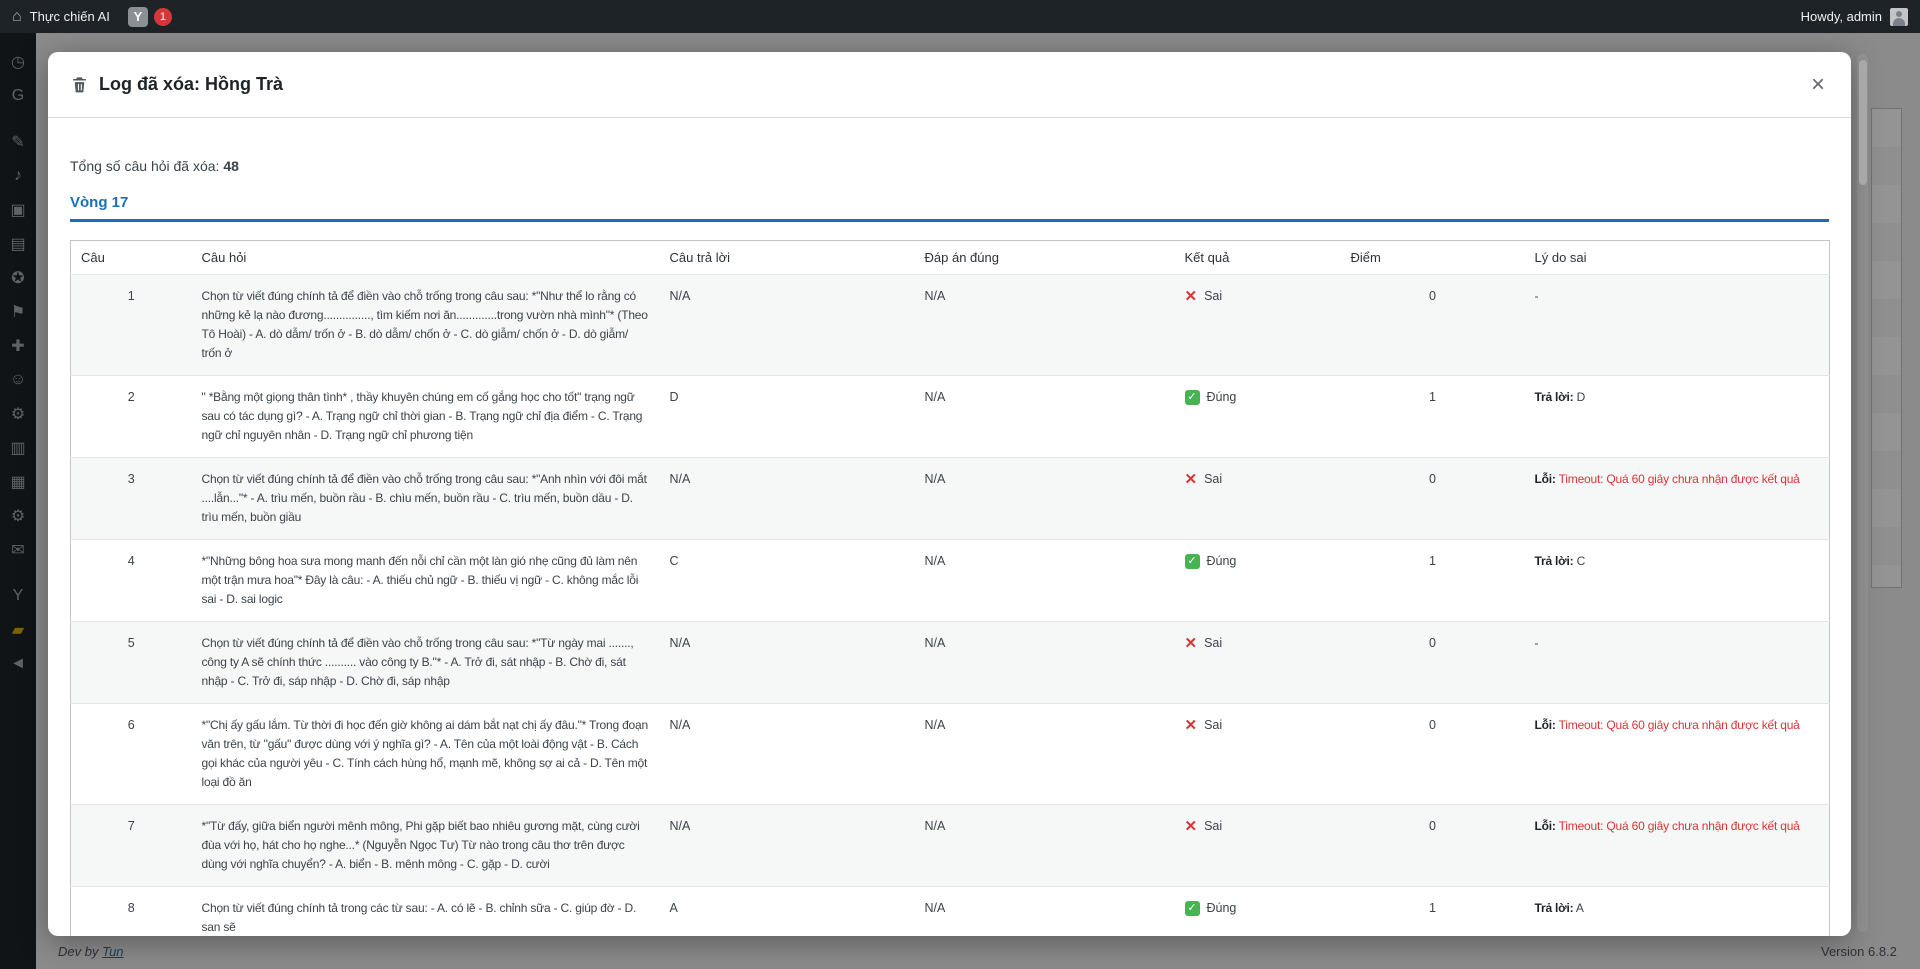 The height and width of the screenshot is (969, 1920). Describe the element at coordinates (1044, 257) in the screenshot. I see `column-header: Đáp án đúng` at that location.